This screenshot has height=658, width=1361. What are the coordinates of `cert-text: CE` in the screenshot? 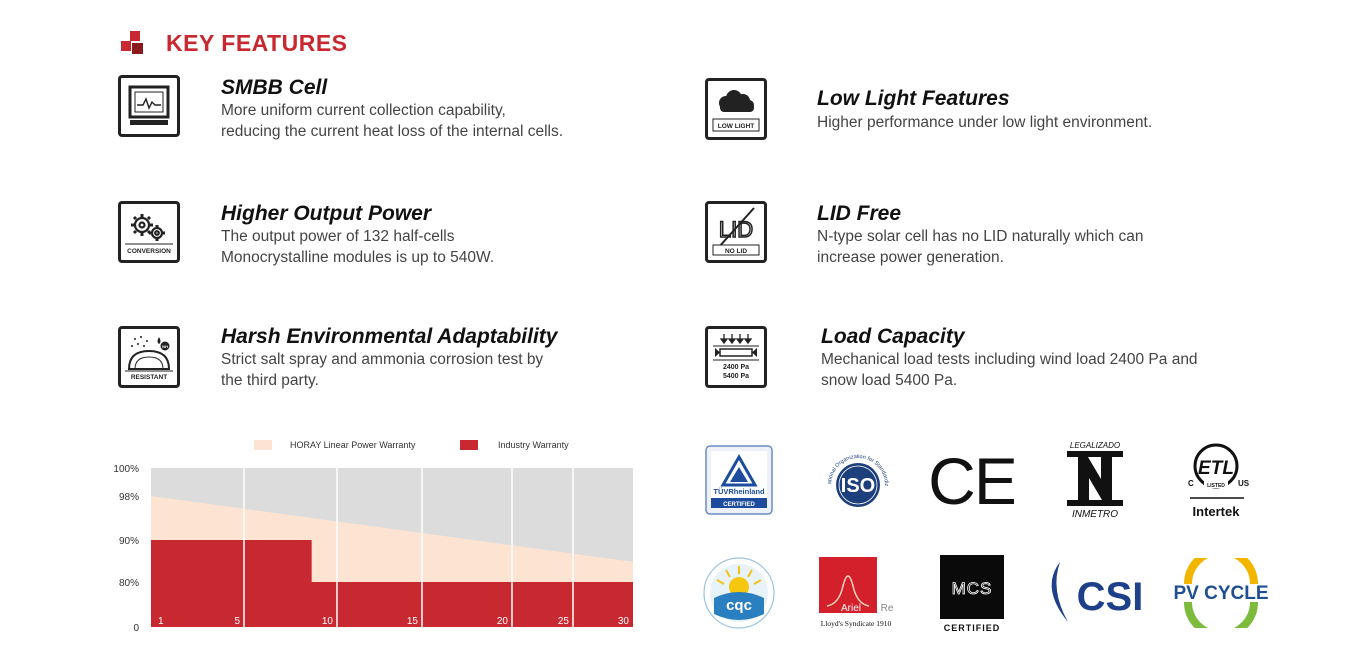 It's located at (972, 481).